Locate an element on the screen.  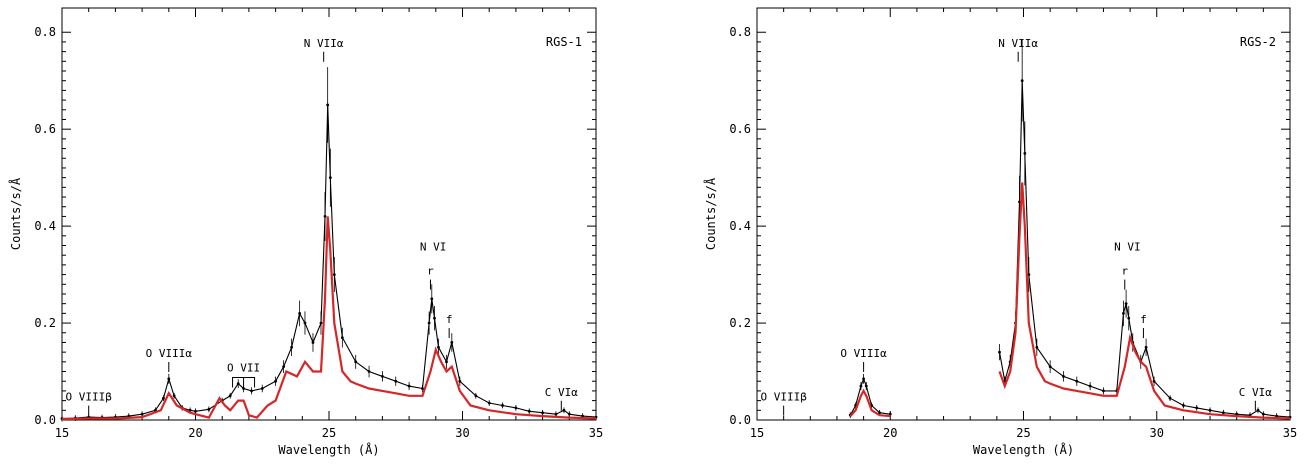
x-tick-label-35: 35 is located at coordinates (596, 433).